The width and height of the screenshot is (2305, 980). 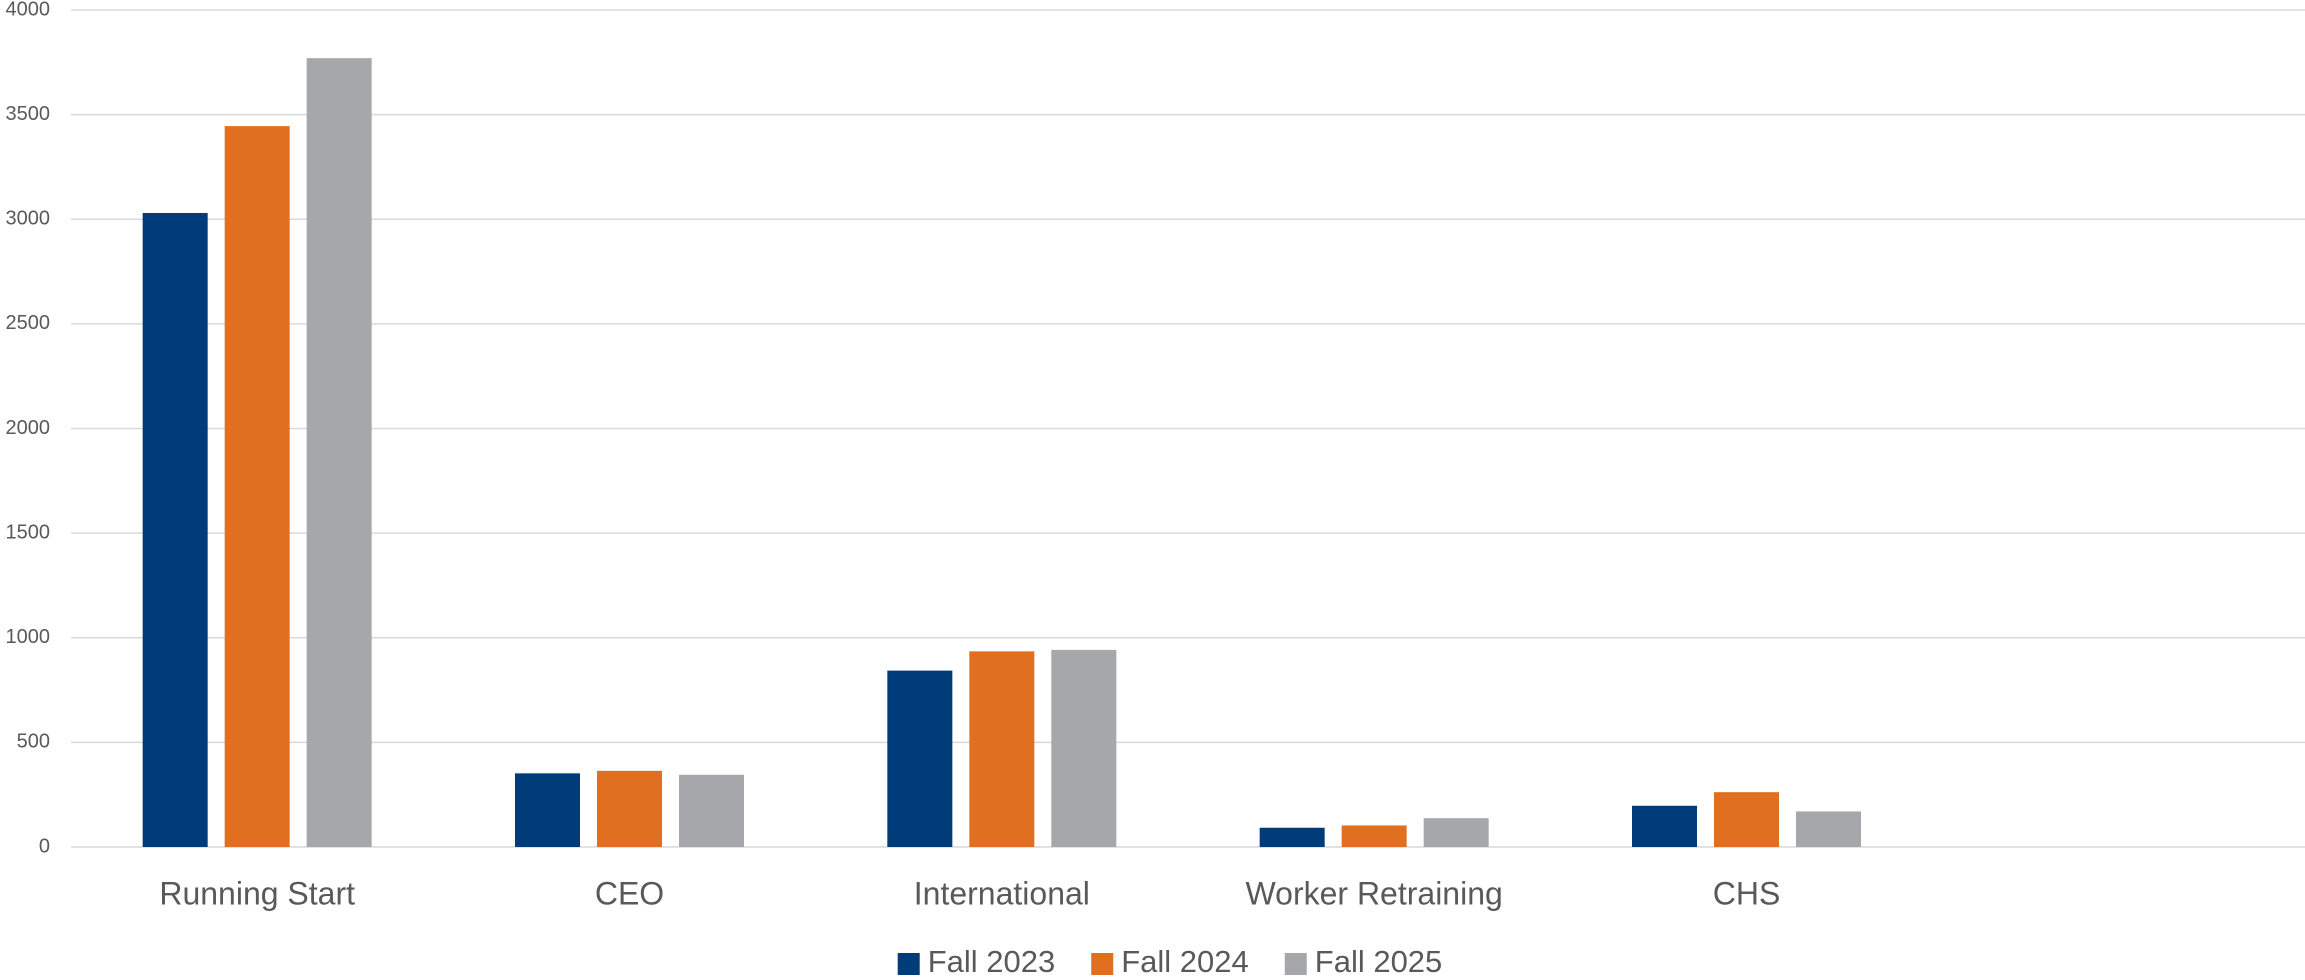 What do you see at coordinates (1379, 961) in the screenshot?
I see `legend-label: Fall 2025` at bounding box center [1379, 961].